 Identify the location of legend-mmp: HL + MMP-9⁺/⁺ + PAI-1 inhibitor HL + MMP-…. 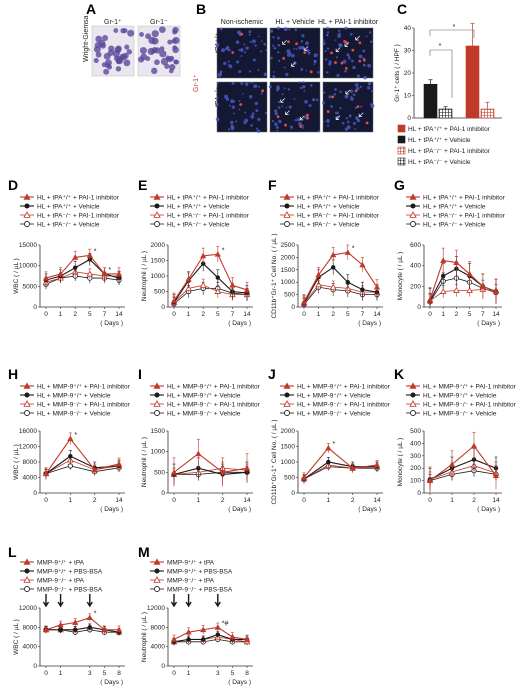
(75, 399).